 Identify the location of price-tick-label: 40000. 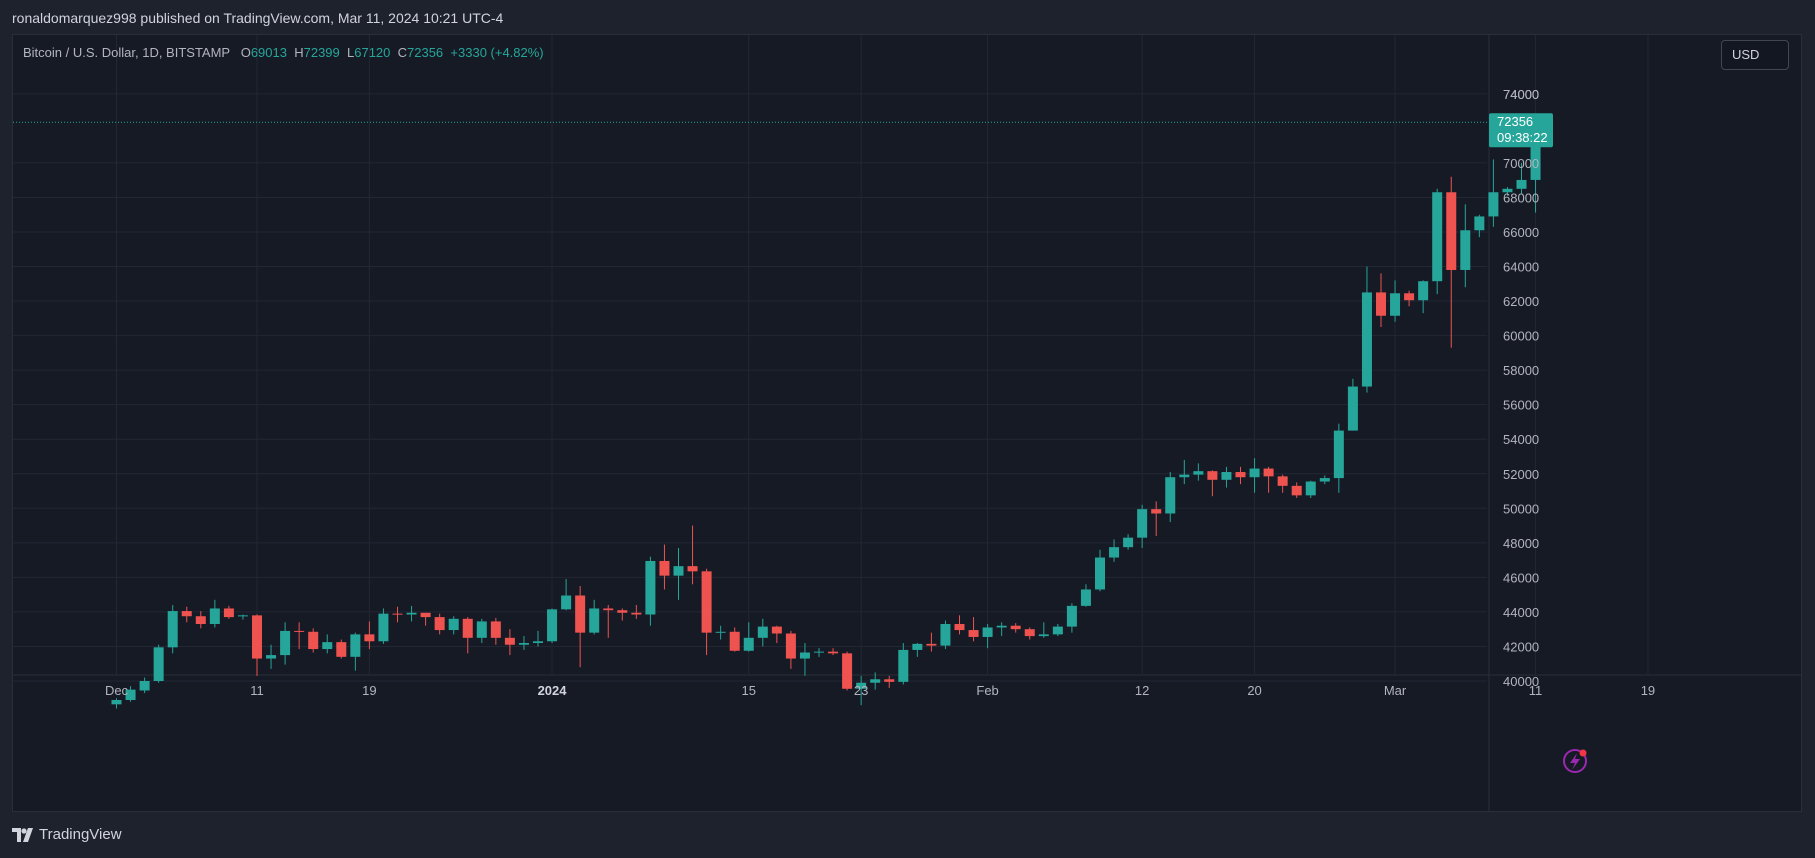
(1521, 681).